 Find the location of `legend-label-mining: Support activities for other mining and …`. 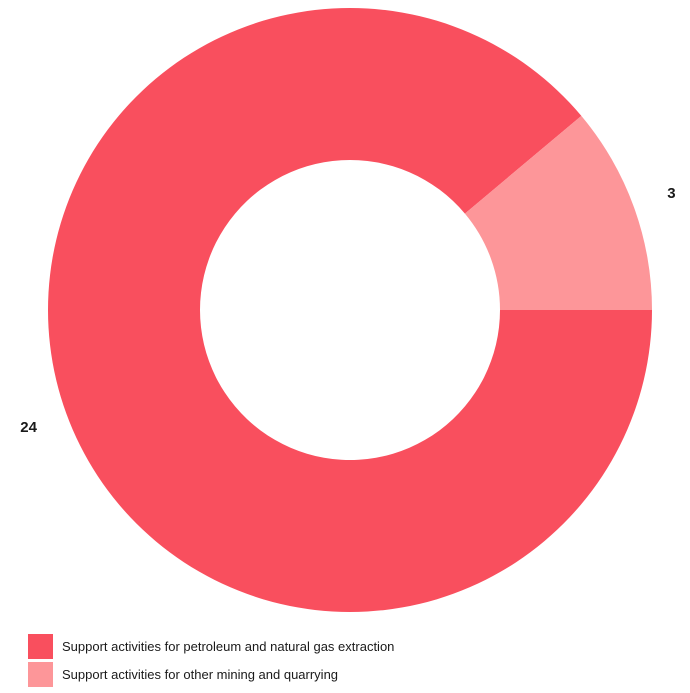

legend-label-mining: Support activities for other mining and … is located at coordinates (200, 674).